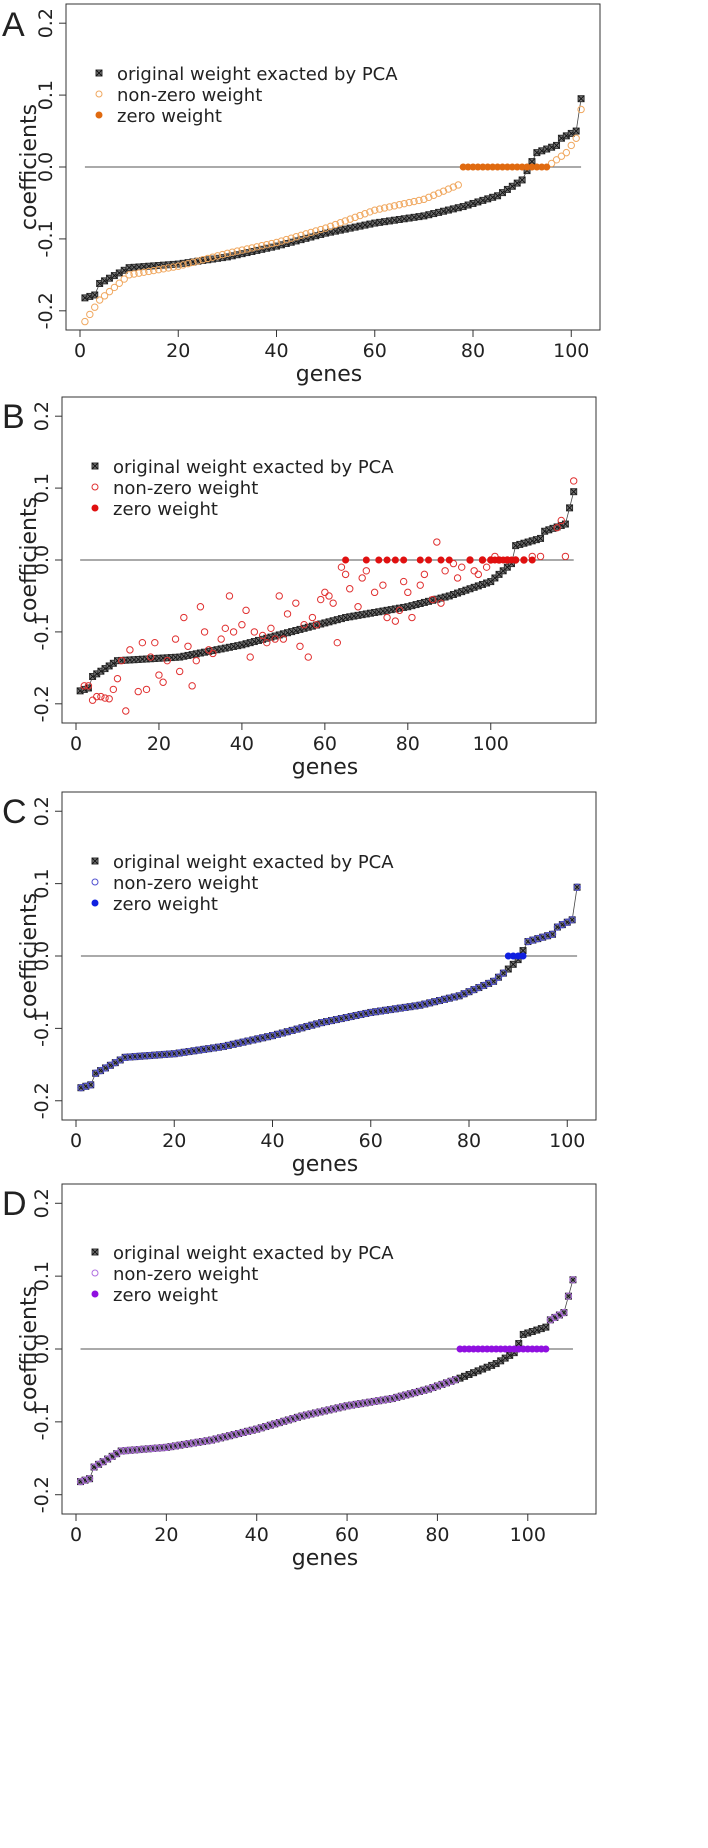 This screenshot has height=1848, width=708. Describe the element at coordinates (253, 1253) in the screenshot. I see `legend-label: original weight exacted by PCA` at that location.